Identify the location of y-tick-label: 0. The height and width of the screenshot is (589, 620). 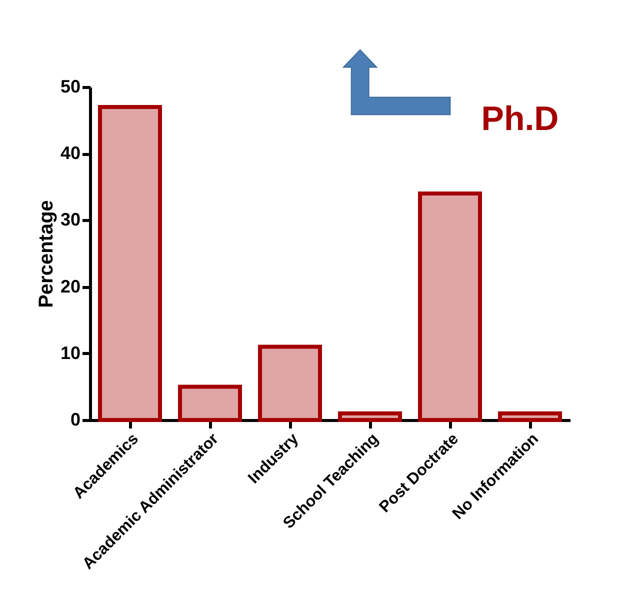
(75, 420).